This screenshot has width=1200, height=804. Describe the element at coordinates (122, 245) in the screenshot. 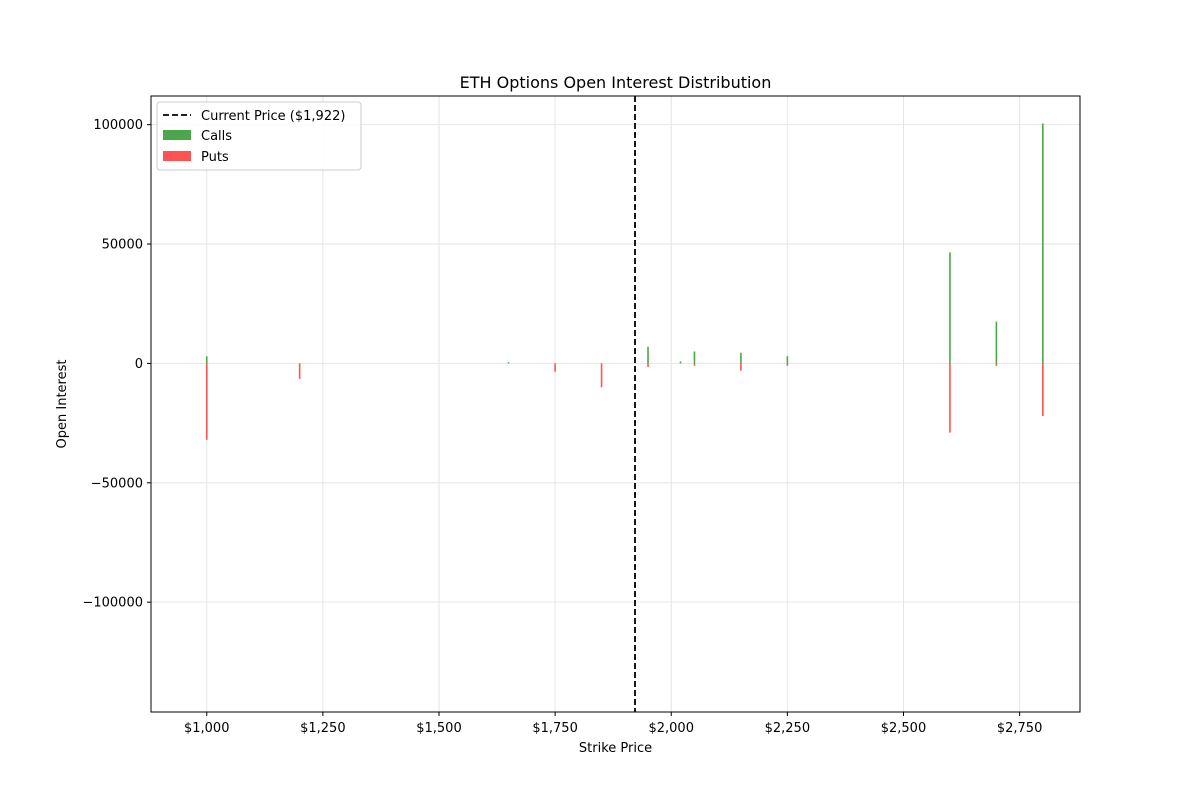

I see `y-tick-label: 50000` at that location.